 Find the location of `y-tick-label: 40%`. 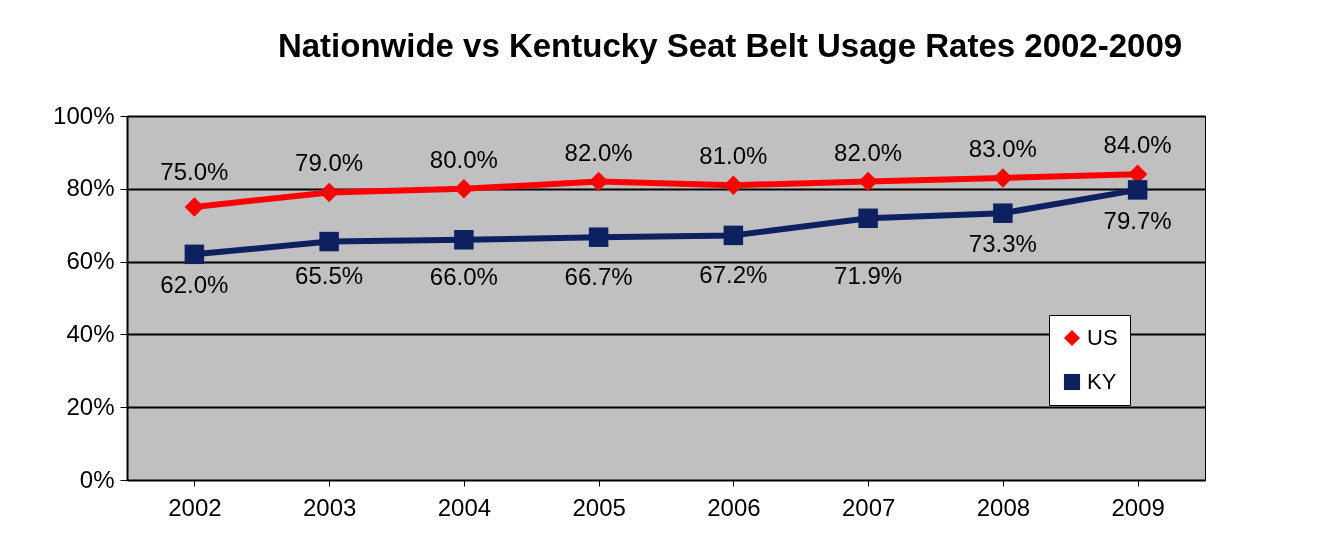

y-tick-label: 40% is located at coordinates (90, 333).